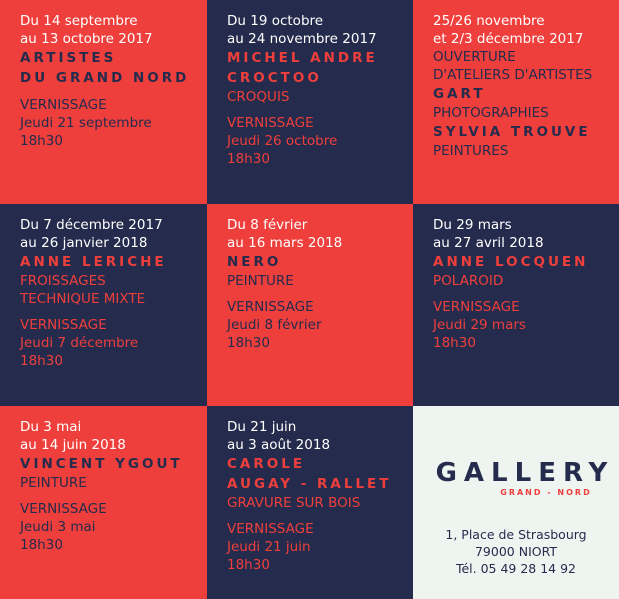 The image size is (619, 599). I want to click on event-info: PHOTOGRAPHIES, so click(491, 113).